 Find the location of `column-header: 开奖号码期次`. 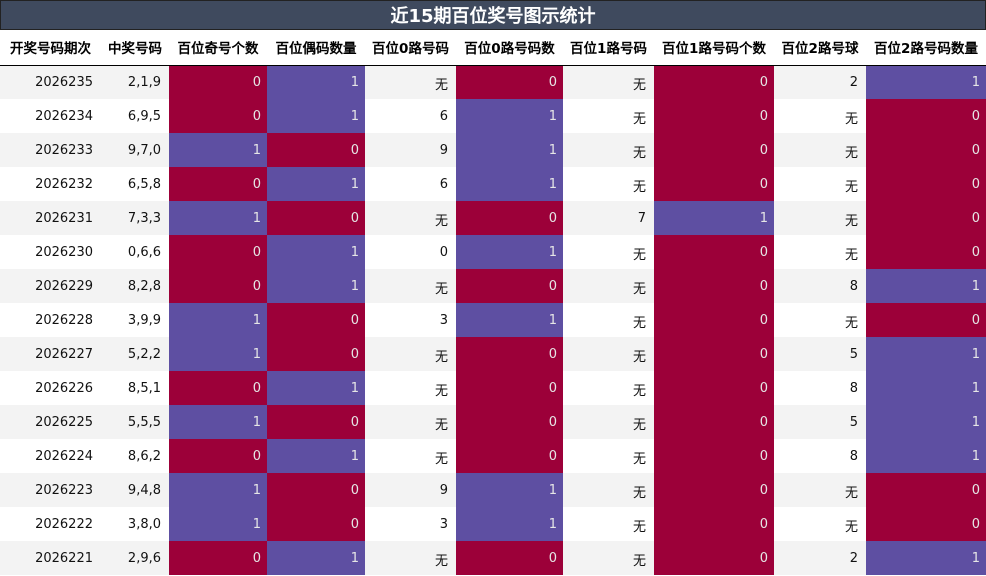

column-header: 开奖号码期次 is located at coordinates (50, 48).